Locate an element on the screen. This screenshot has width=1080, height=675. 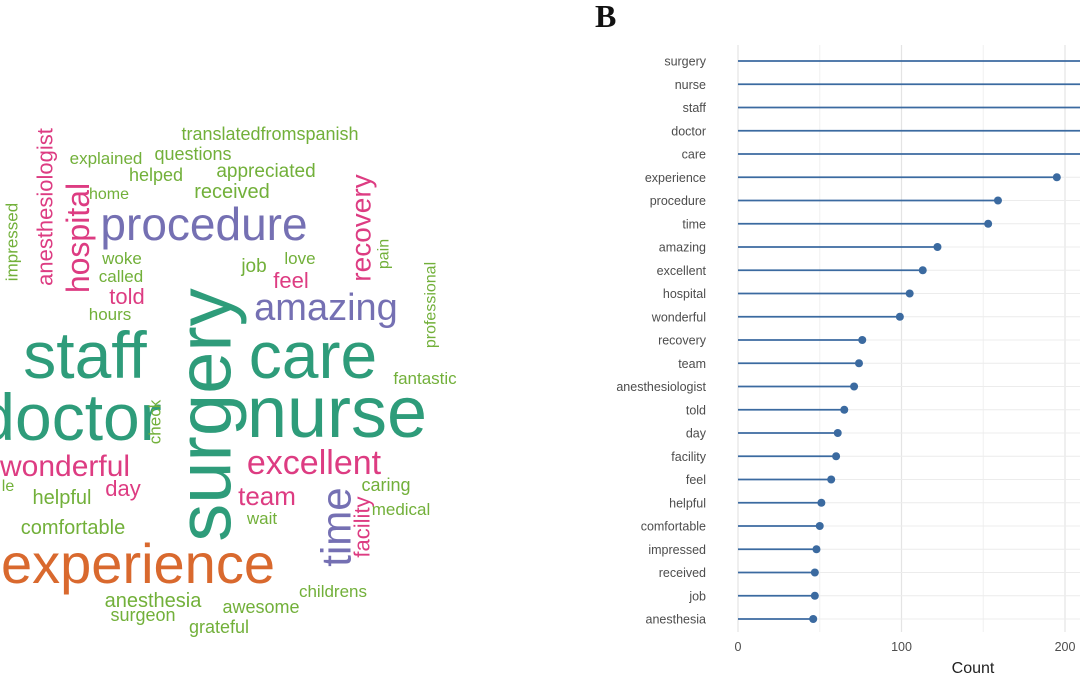
category-label-nurse: nurse is located at coordinates (690, 85).